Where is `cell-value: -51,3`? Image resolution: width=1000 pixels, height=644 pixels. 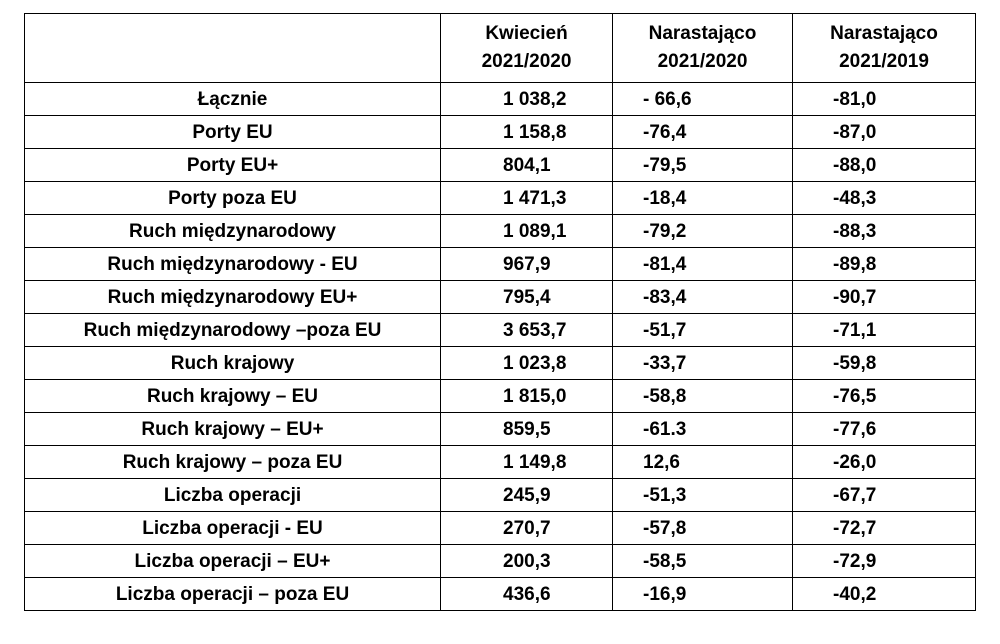
cell-value: -51,3 is located at coordinates (665, 495).